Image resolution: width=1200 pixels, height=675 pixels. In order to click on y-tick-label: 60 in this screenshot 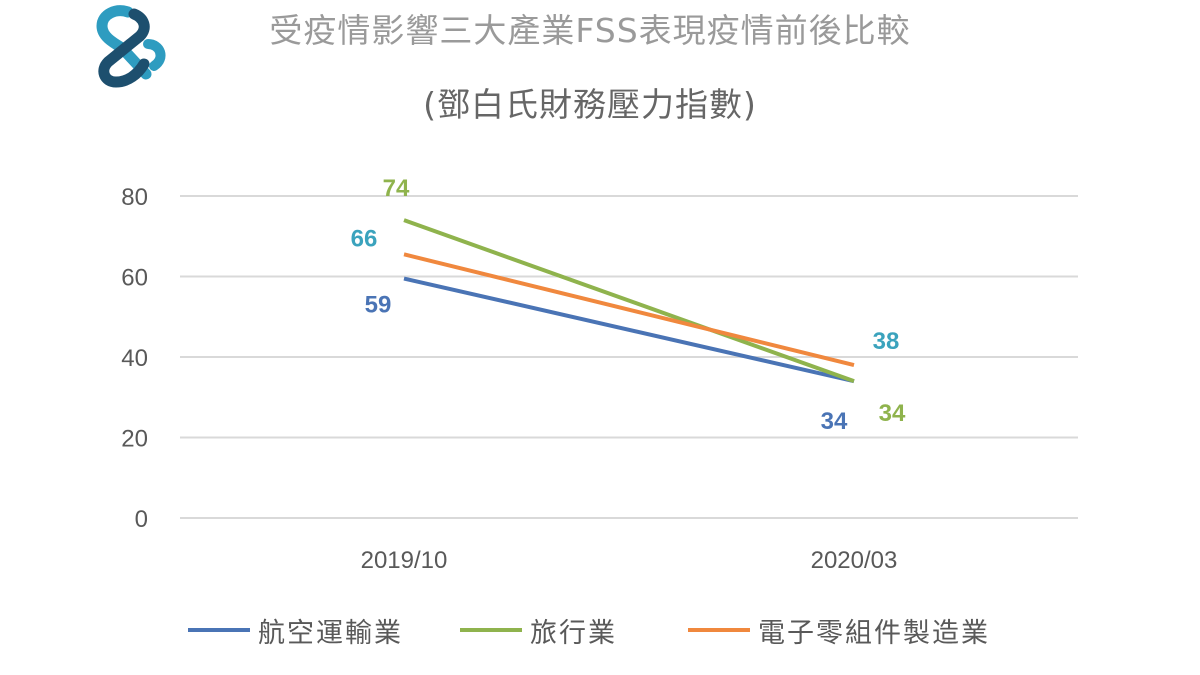, I will do `click(134, 278)`.